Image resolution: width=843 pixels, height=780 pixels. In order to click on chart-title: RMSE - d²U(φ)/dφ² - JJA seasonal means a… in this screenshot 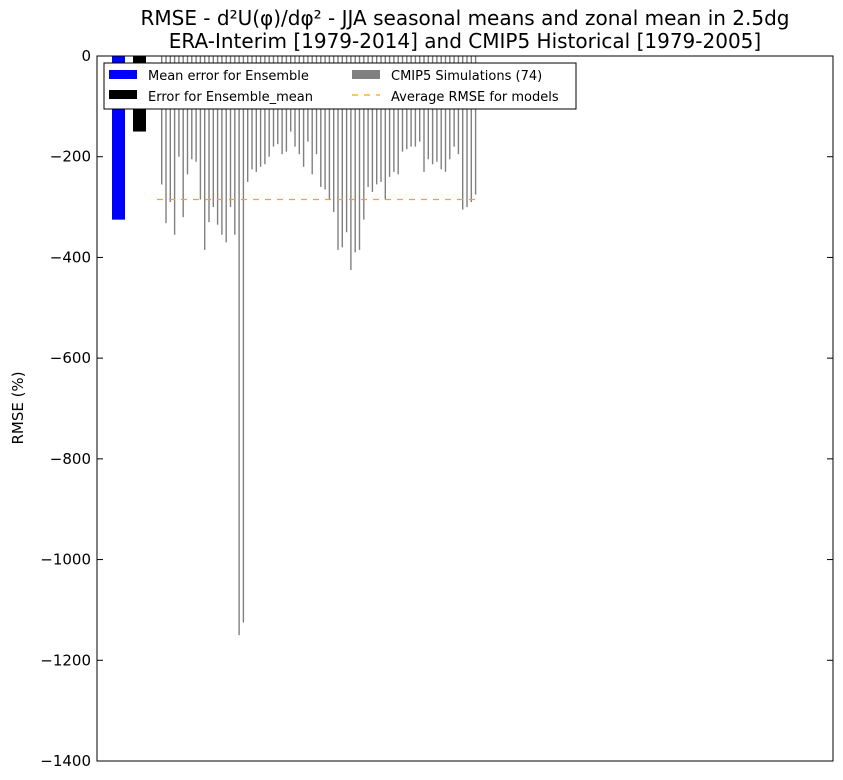, I will do `click(464, 18)`.